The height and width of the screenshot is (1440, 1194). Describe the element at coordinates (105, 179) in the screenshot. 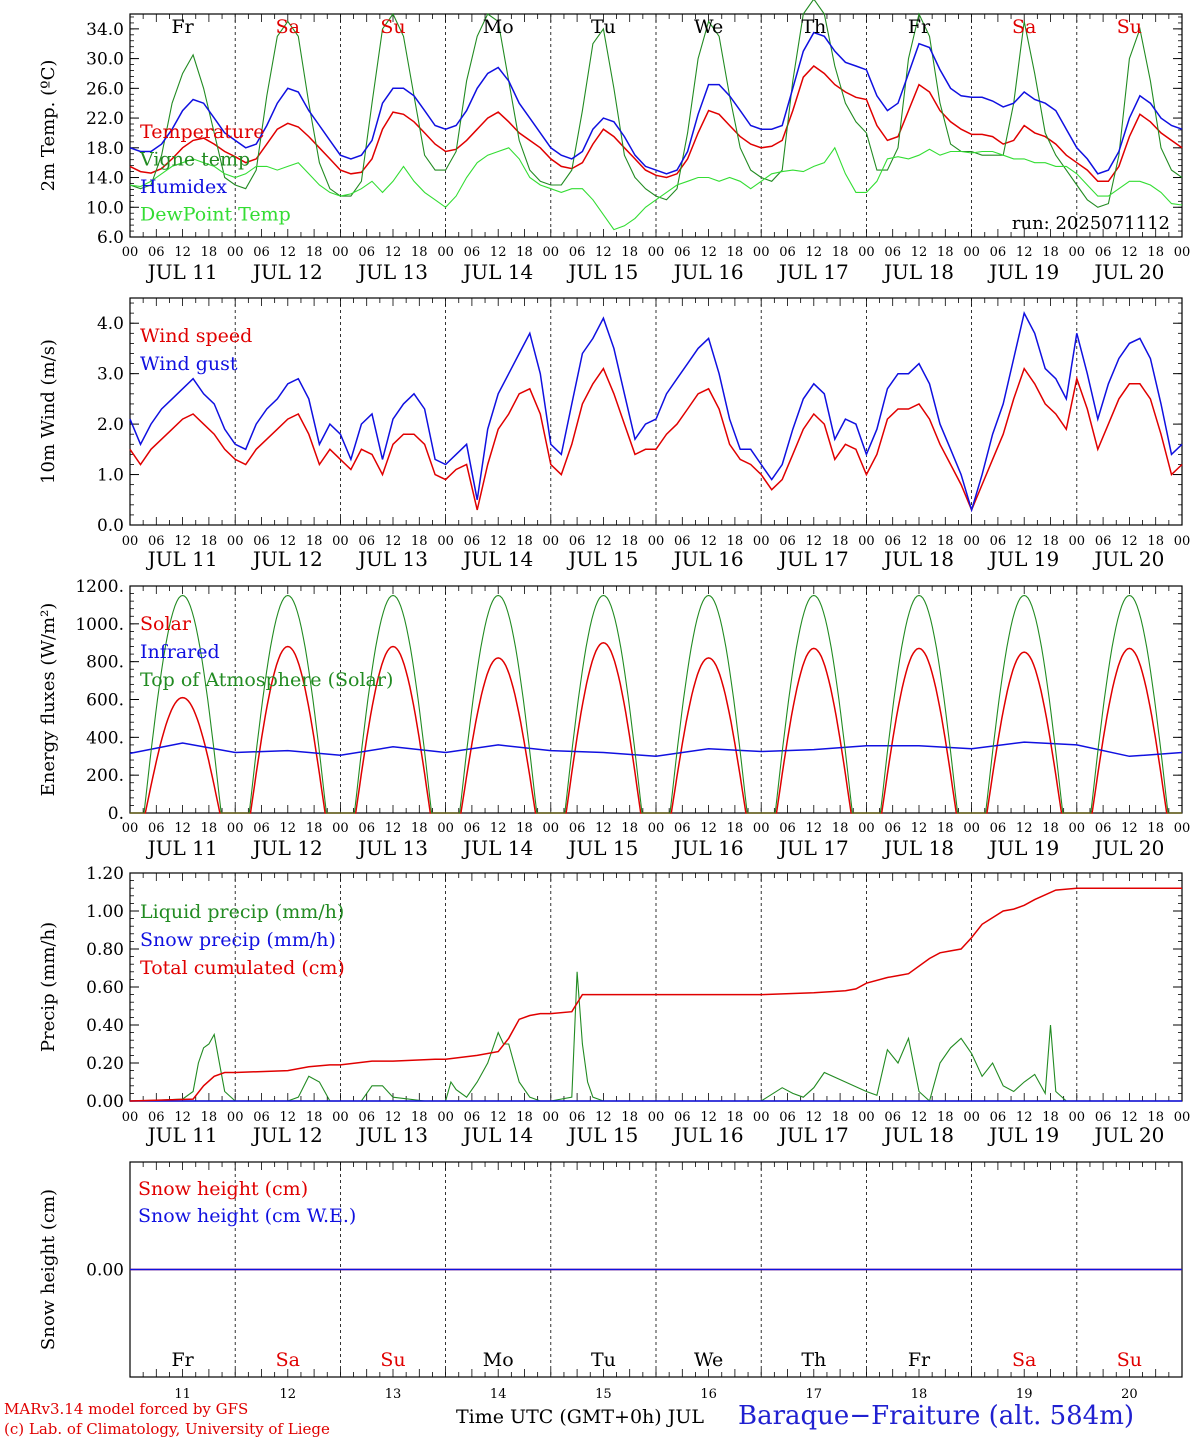

I see `y-tick-label: 14.0` at that location.